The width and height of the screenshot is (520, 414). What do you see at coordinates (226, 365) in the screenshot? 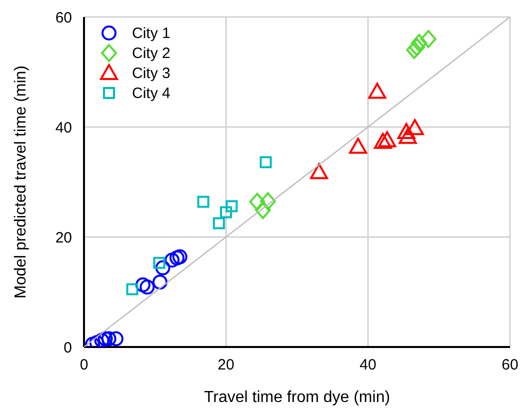
I see `x-tick-label: 20` at bounding box center [226, 365].